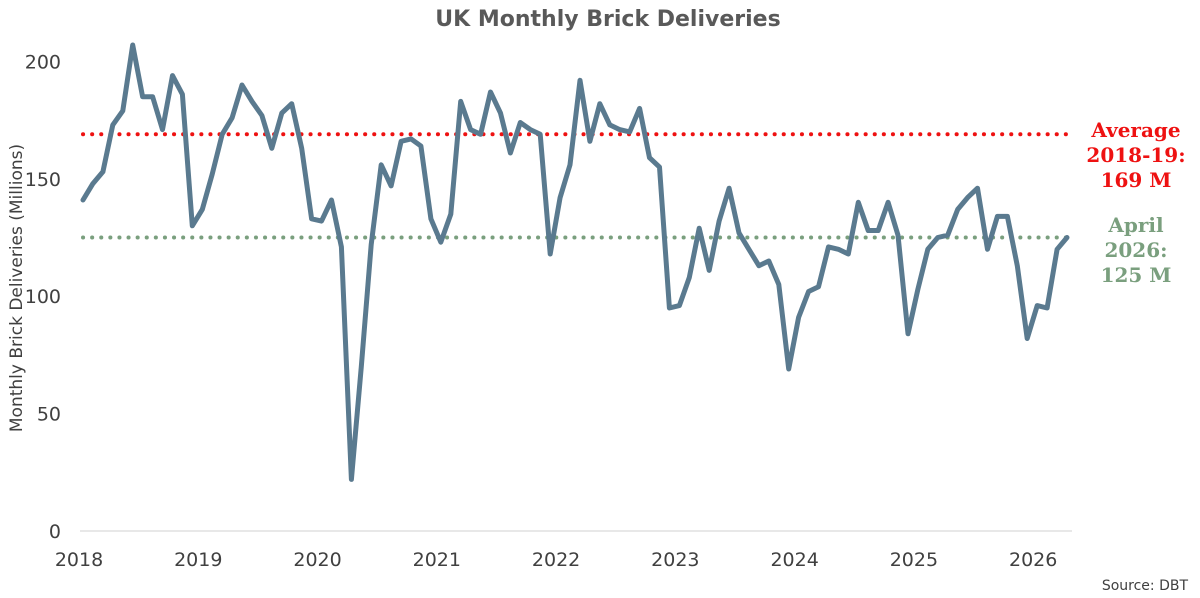 This screenshot has width=1200, height=598. I want to click on reference-label-line: April, so click(1135, 225).